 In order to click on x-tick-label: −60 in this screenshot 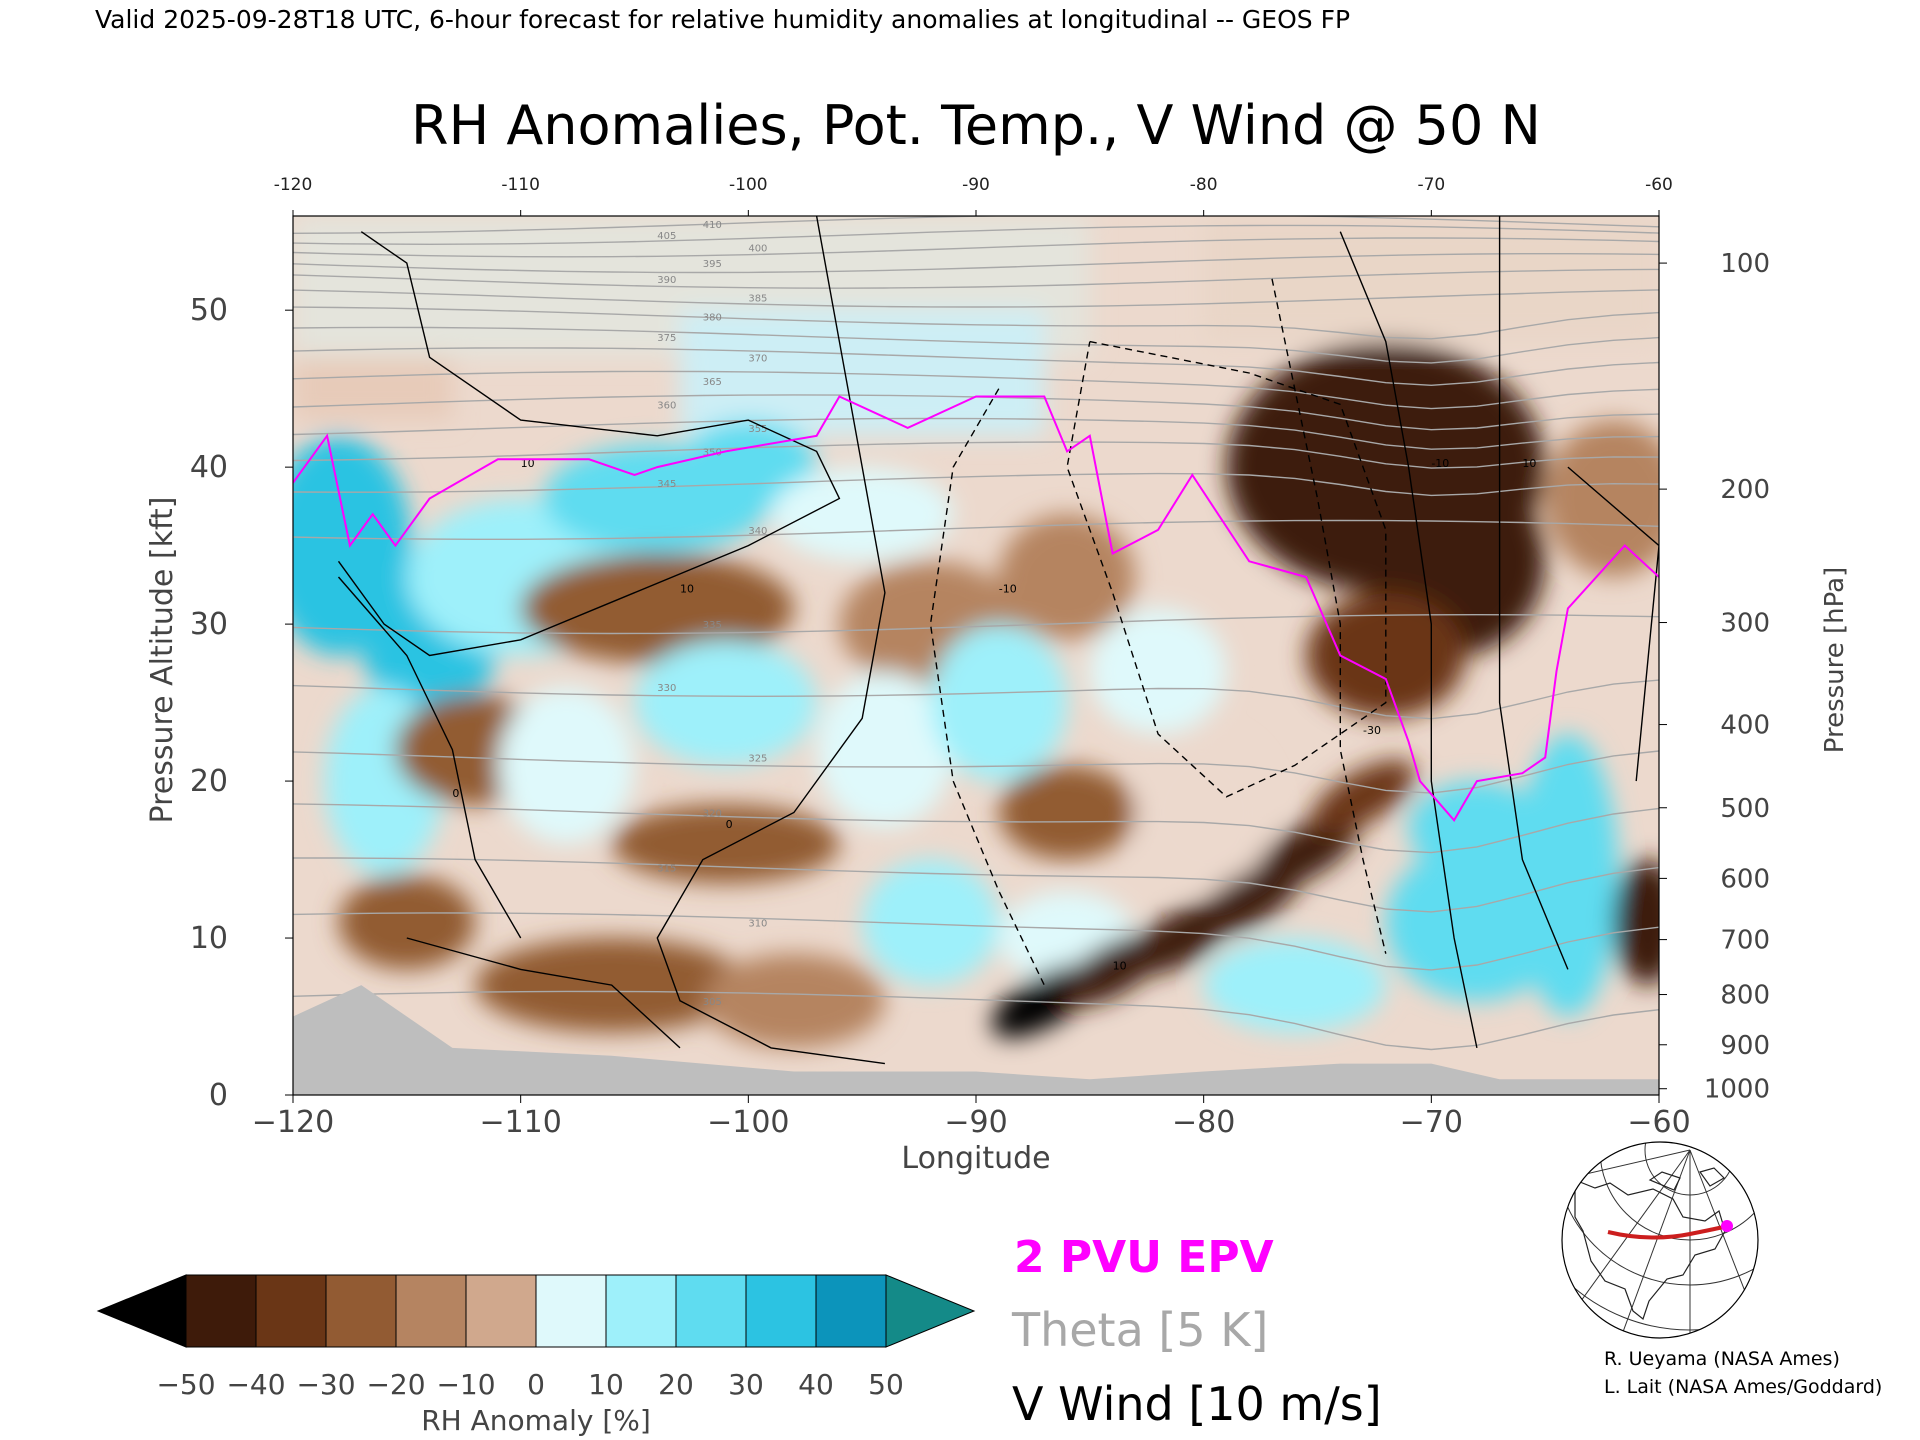, I will do `click(1658, 1122)`.